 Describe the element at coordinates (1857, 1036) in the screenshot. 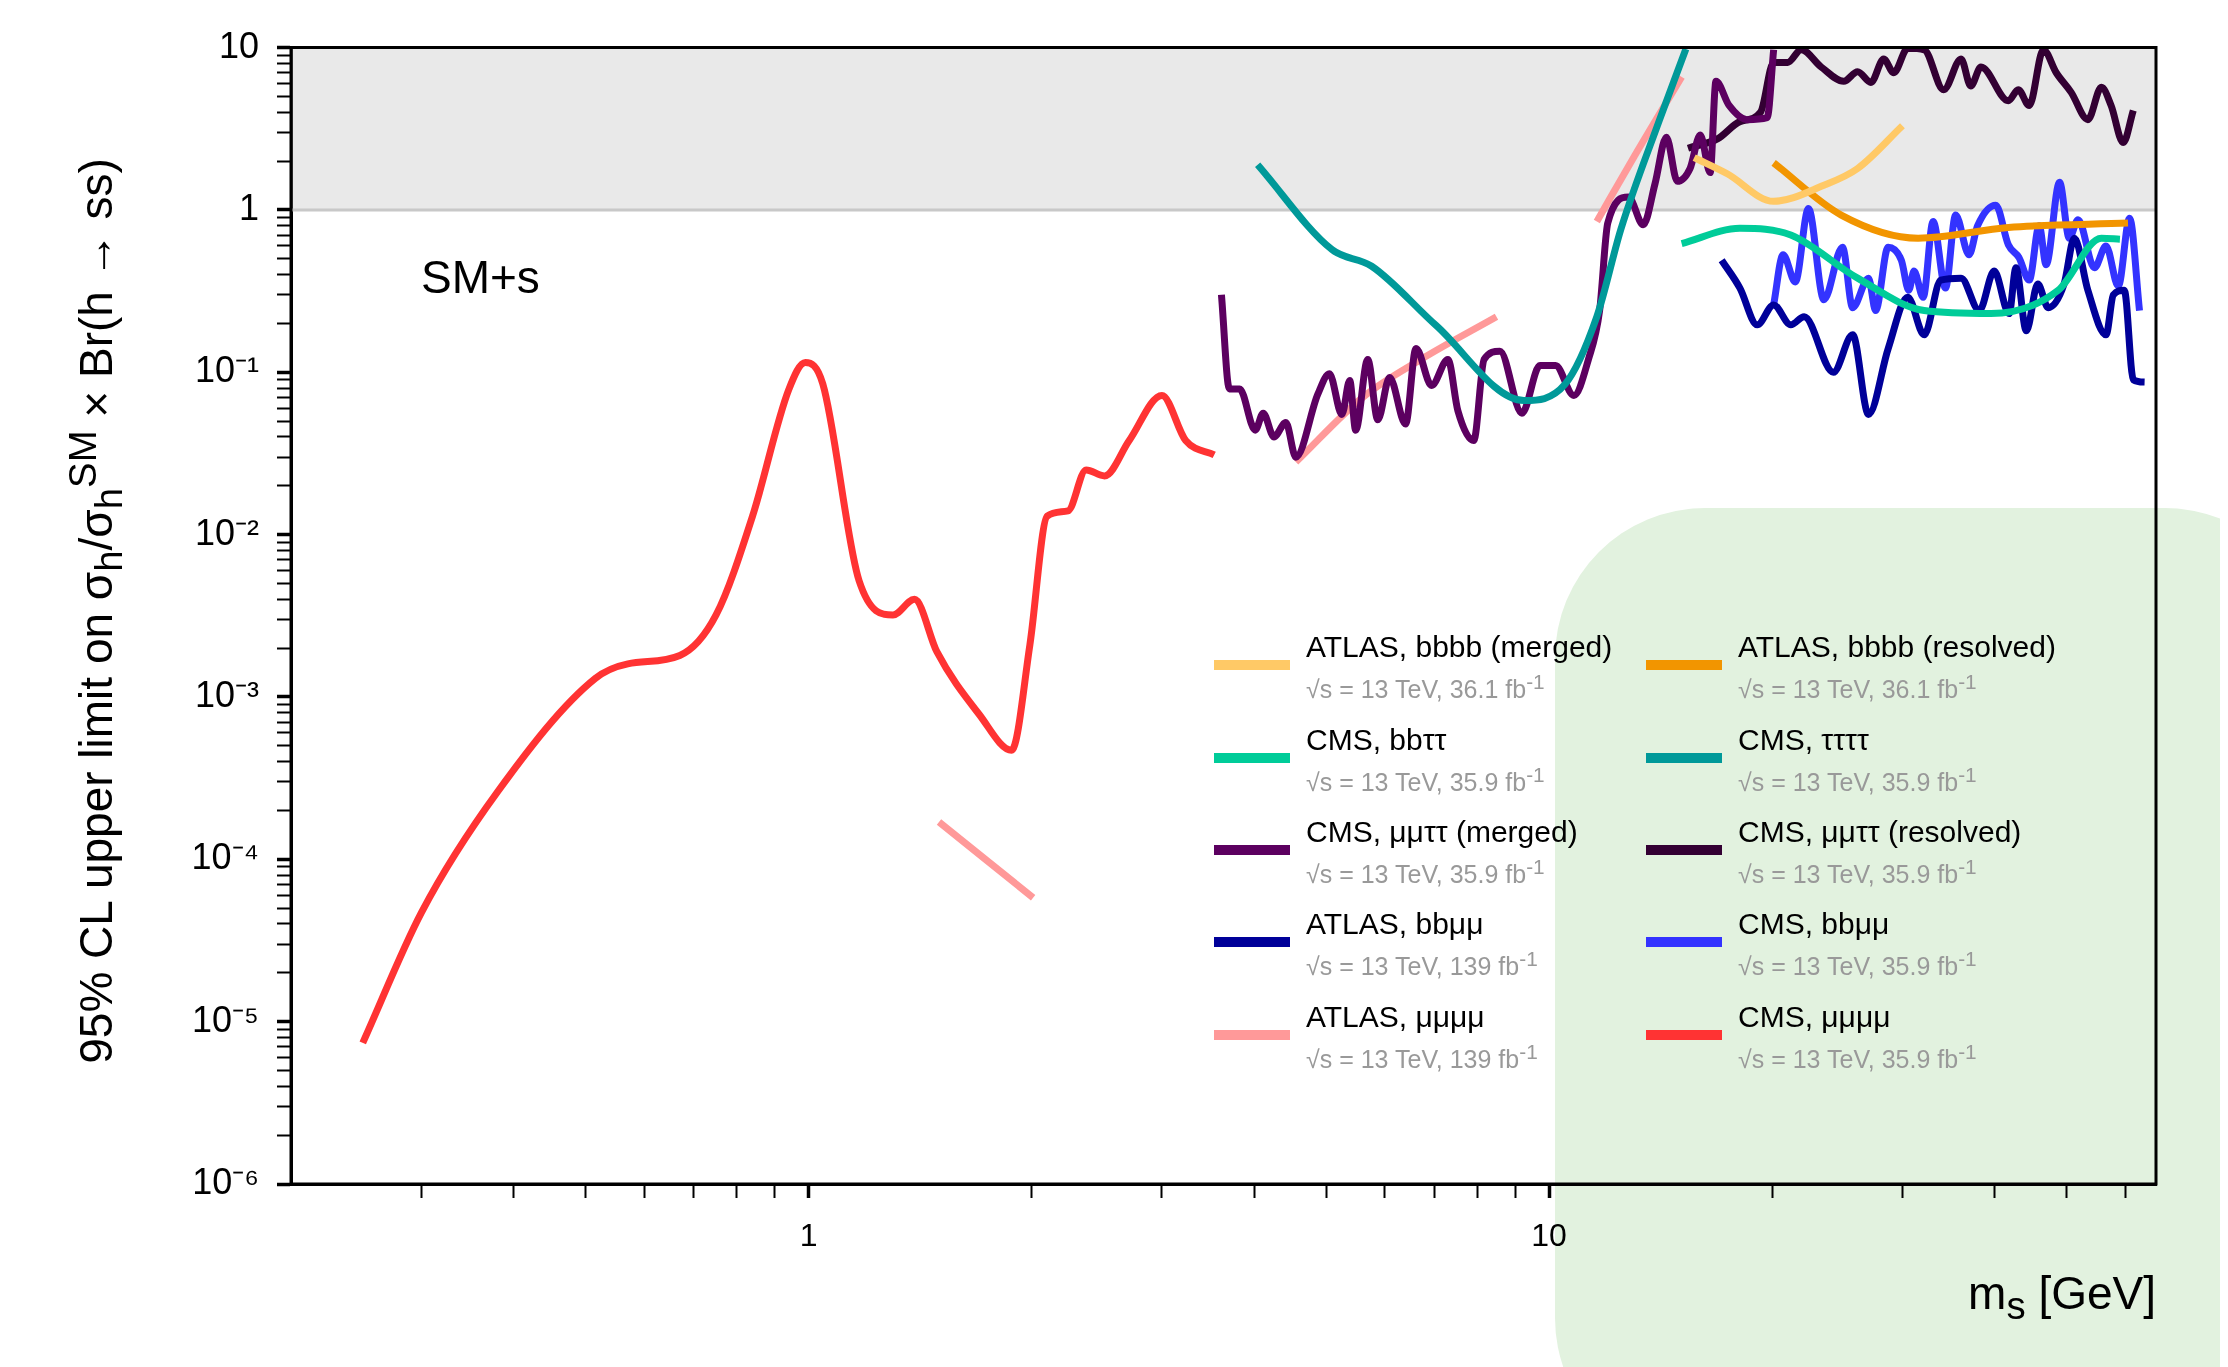

I see `legend-label: CMS, μμμμ √s = 13 TeV, 35.9 fb$^{-1}$` at that location.